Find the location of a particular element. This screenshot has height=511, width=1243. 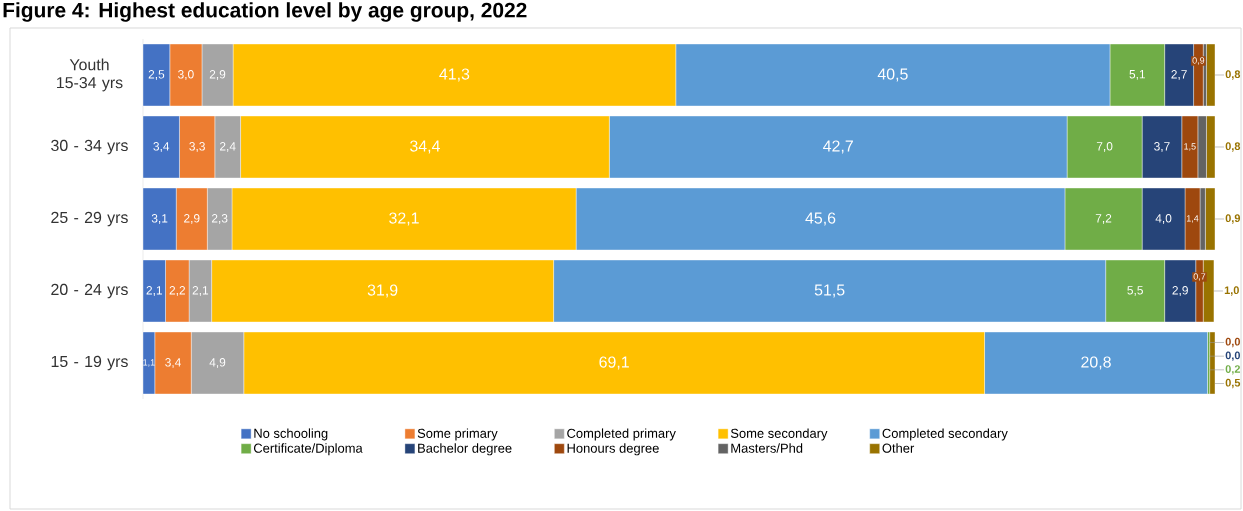

data-label: 1,4 is located at coordinates (1192, 219).